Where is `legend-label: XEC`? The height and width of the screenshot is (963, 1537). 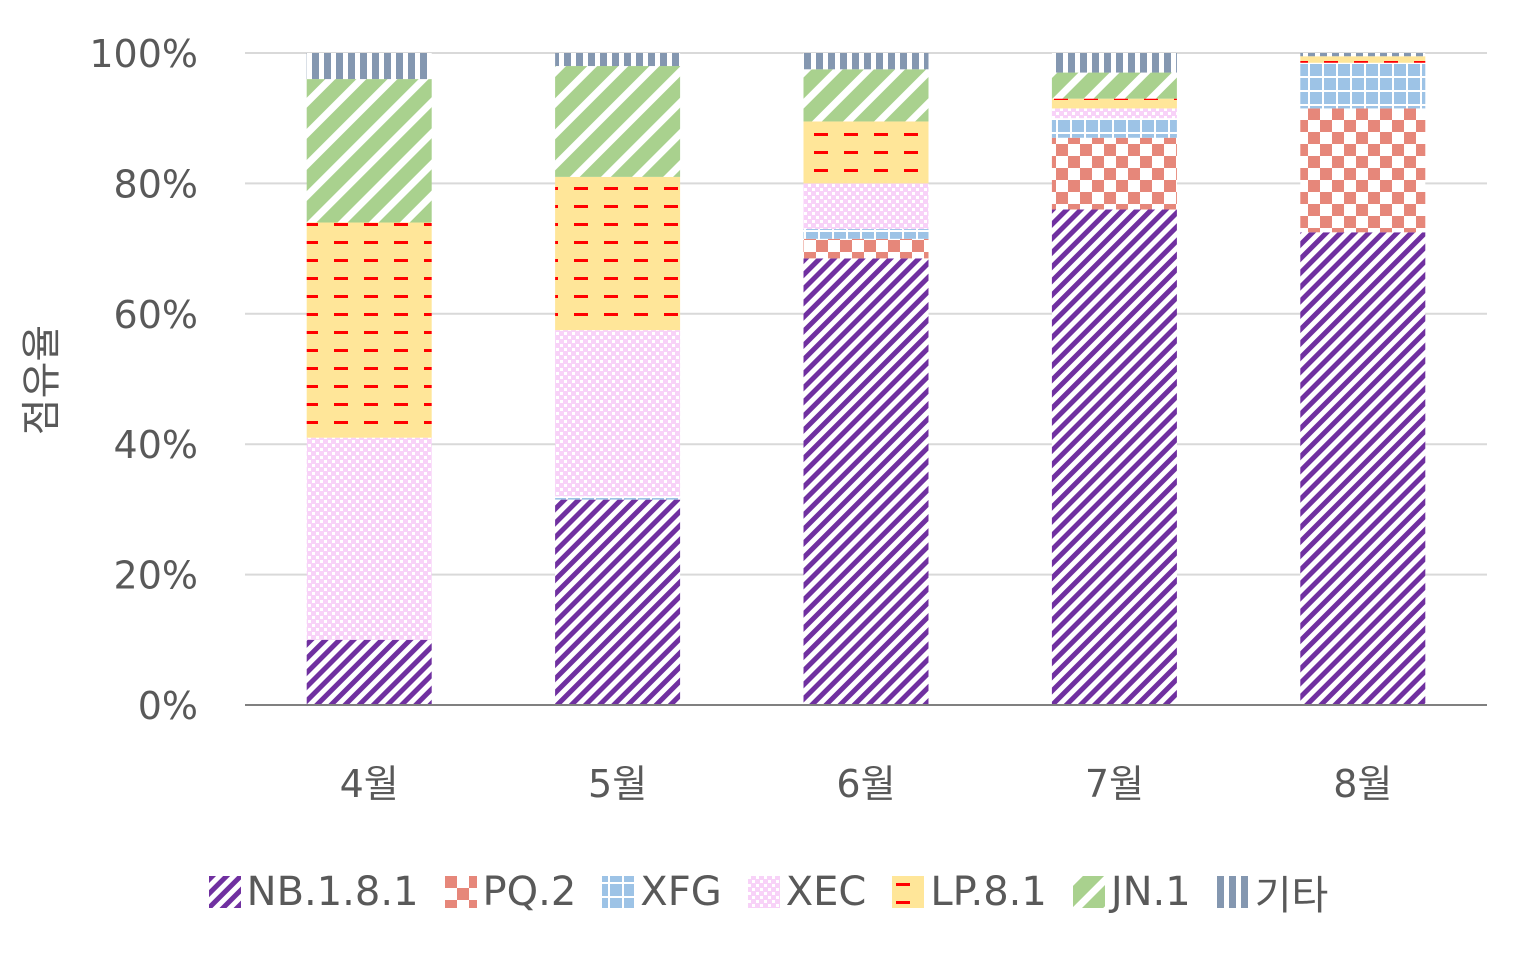 legend-label: XEC is located at coordinates (826, 892).